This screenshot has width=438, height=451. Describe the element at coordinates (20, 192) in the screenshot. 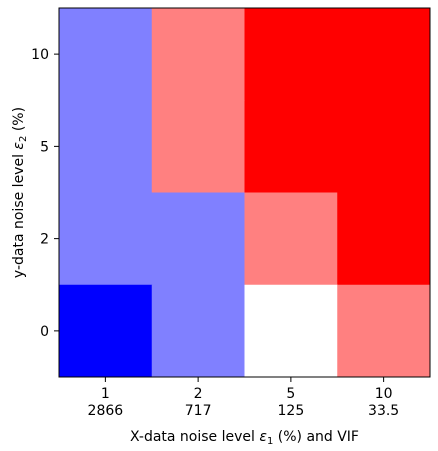

I see `y-axis-label: y-data noise level ε2 (%)` at that location.